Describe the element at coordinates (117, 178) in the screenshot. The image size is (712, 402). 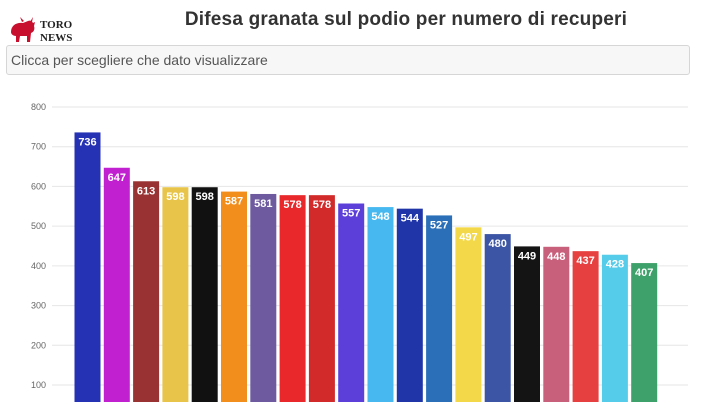
I see `bar-value-label: 647` at that location.